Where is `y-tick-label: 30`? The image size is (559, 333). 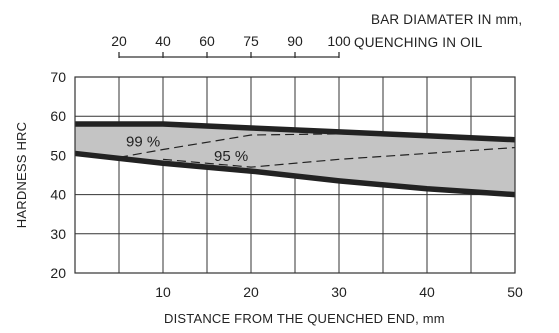 y-tick-label: 30 is located at coordinates (58, 234).